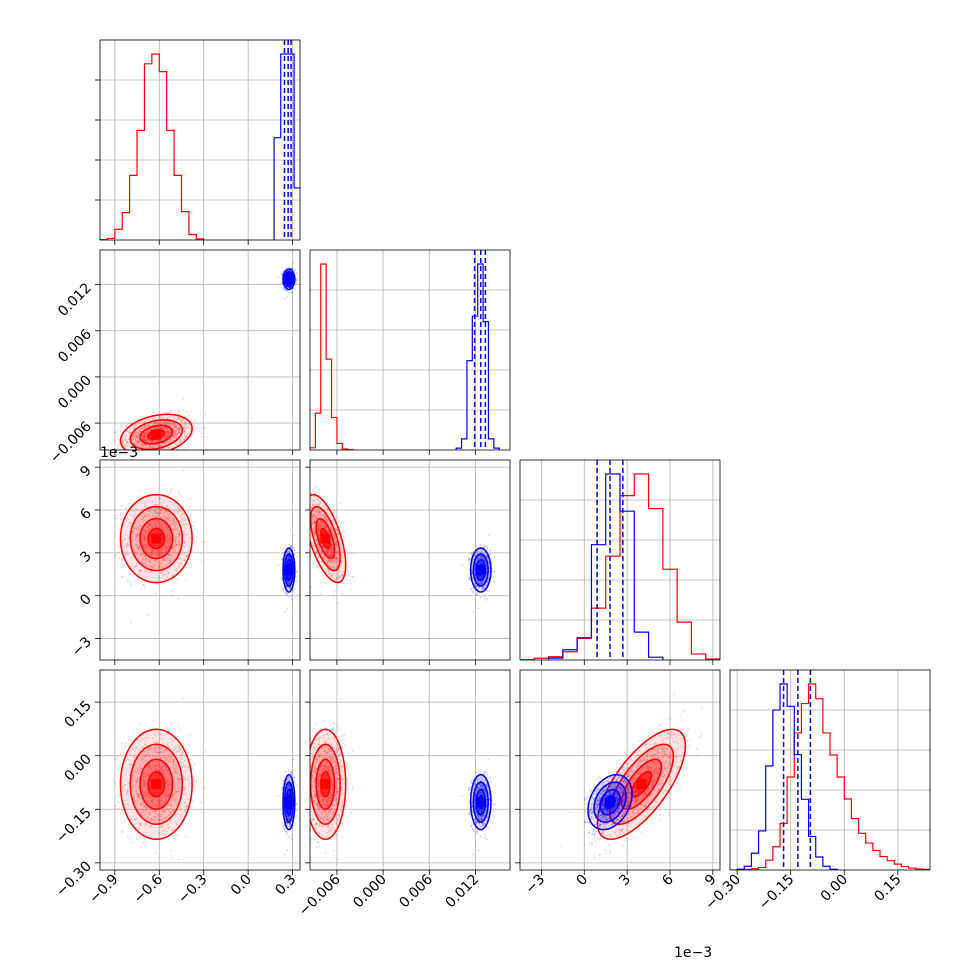 The height and width of the screenshot is (970, 970). Describe the element at coordinates (777, 893) in the screenshot. I see `x-tick-label: −0.15` at that location.